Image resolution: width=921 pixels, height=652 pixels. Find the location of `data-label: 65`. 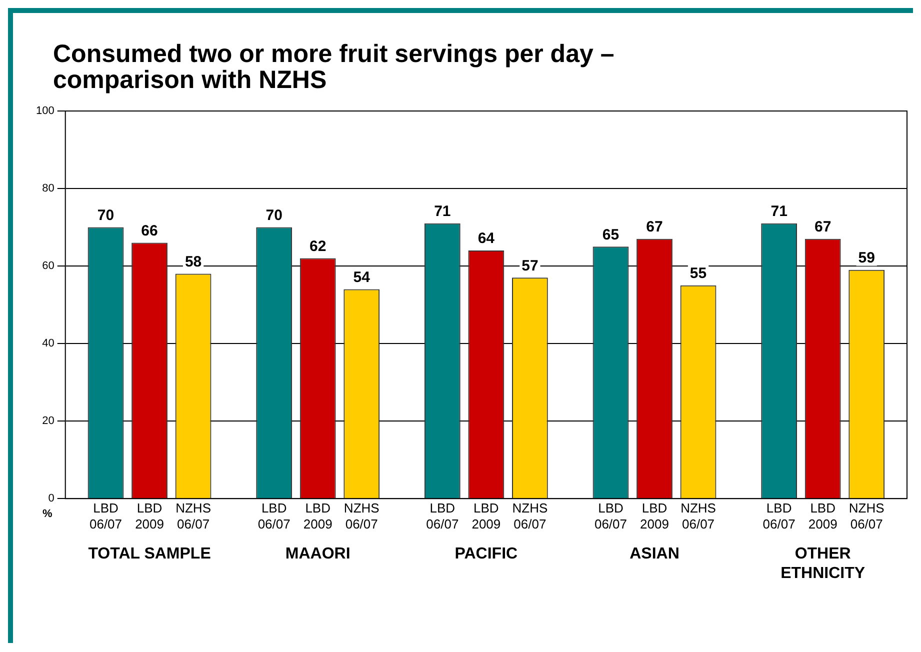

data-label: 65 is located at coordinates (611, 235).